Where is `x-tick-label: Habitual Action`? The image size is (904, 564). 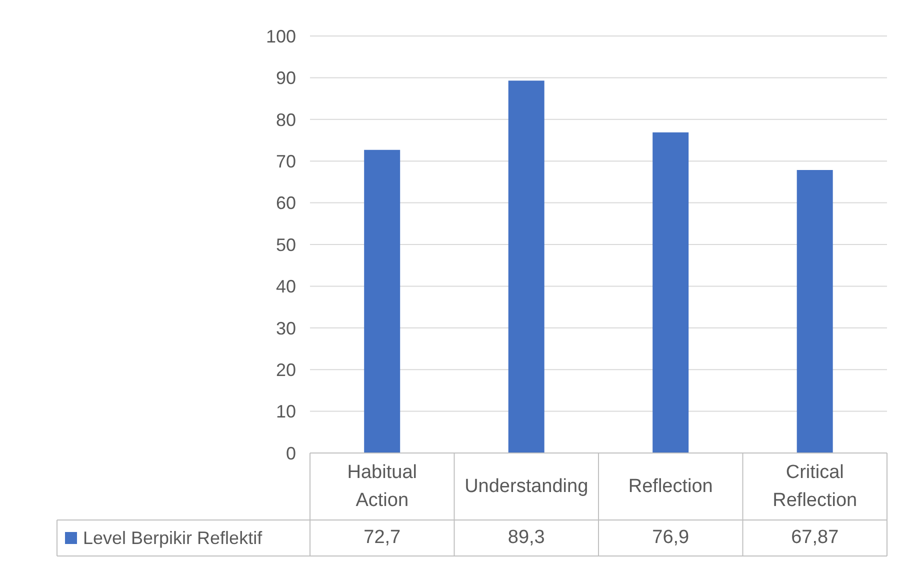 x-tick-label: Habitual Action is located at coordinates (382, 486).